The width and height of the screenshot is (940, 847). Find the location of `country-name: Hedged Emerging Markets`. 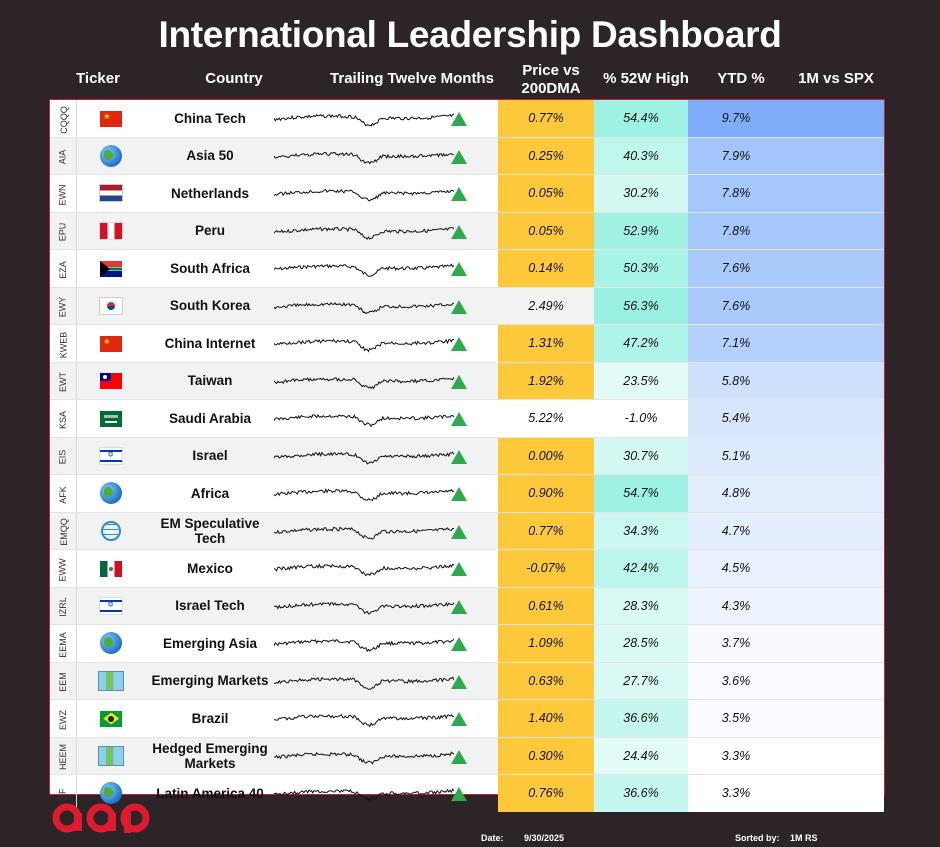

country-name: Hedged Emerging Markets is located at coordinates (210, 756).